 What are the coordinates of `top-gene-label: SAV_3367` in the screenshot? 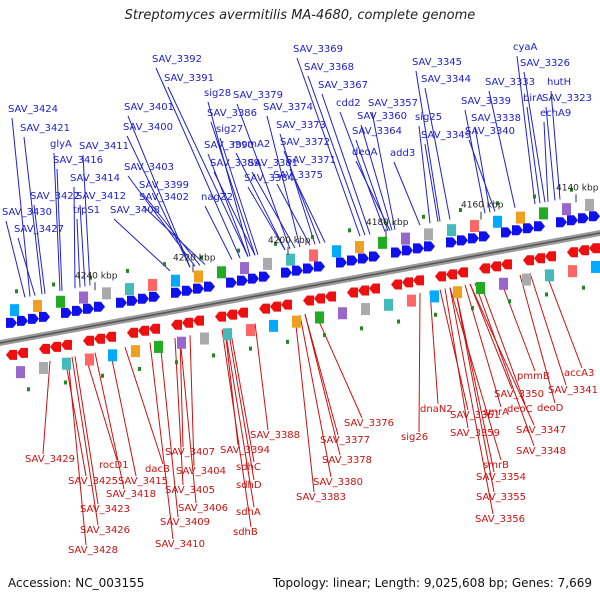 It's located at (343, 85).